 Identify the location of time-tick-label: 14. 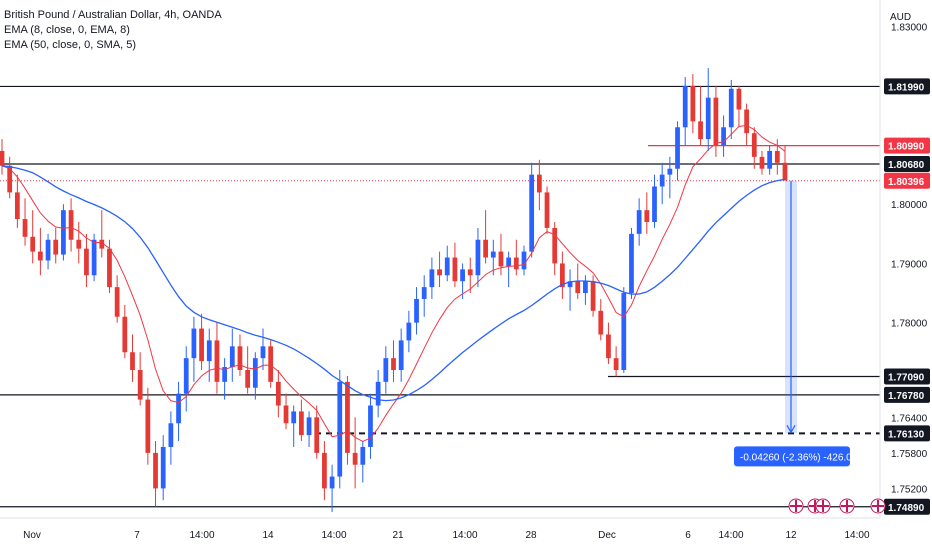
(268, 535).